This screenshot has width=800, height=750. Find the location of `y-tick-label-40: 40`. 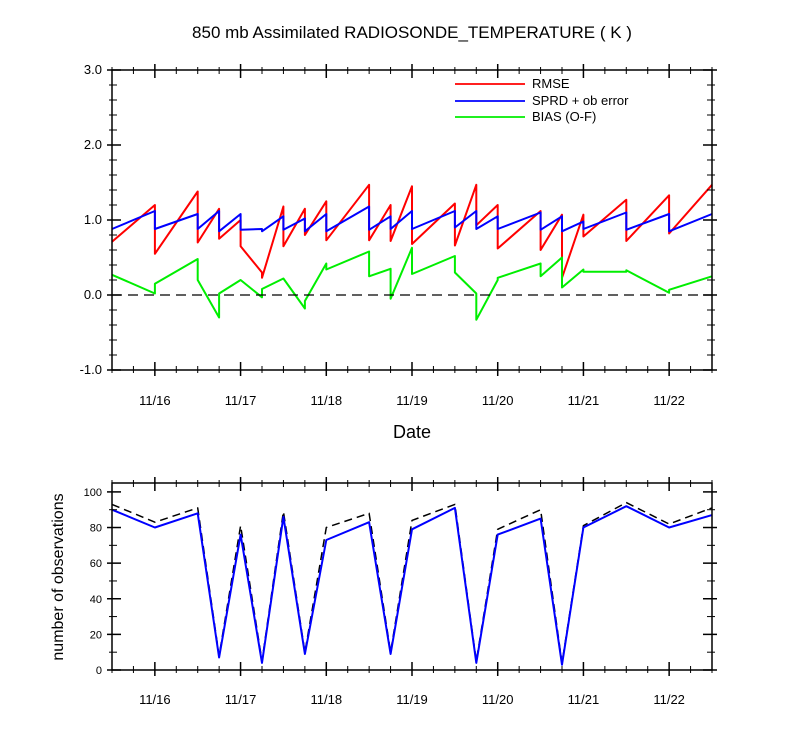

y-tick-label-40: 40 is located at coordinates (96, 600).